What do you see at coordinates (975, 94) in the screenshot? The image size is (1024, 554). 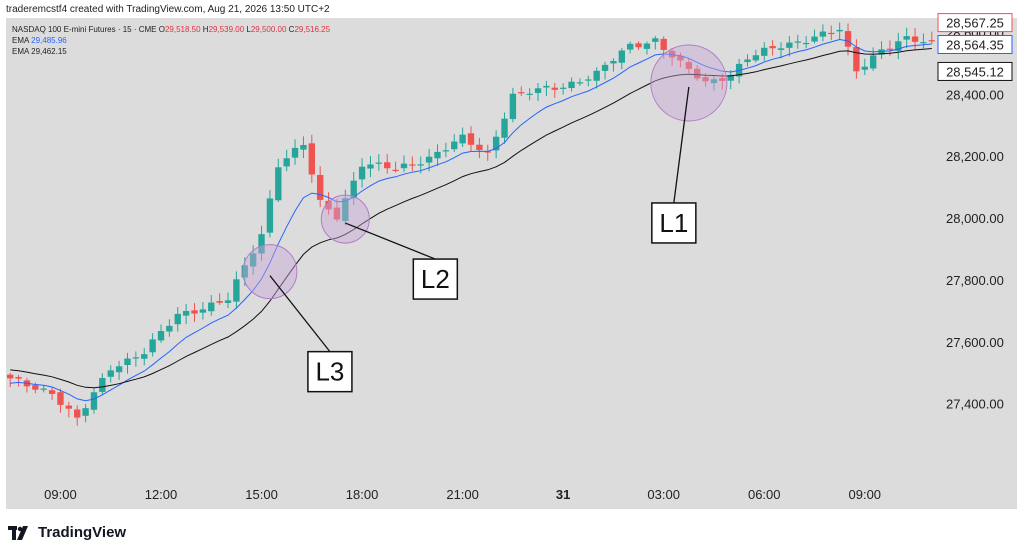 I see `y-tick-label: 28,400.00` at bounding box center [975, 94].